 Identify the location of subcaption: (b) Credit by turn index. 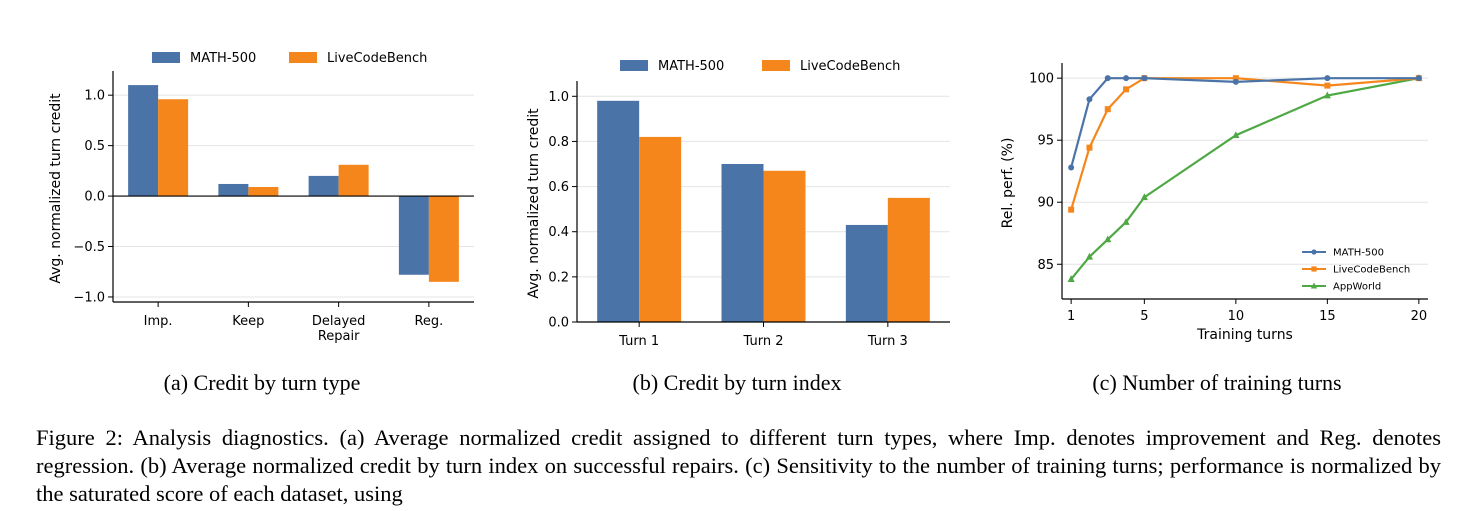
(737, 382).